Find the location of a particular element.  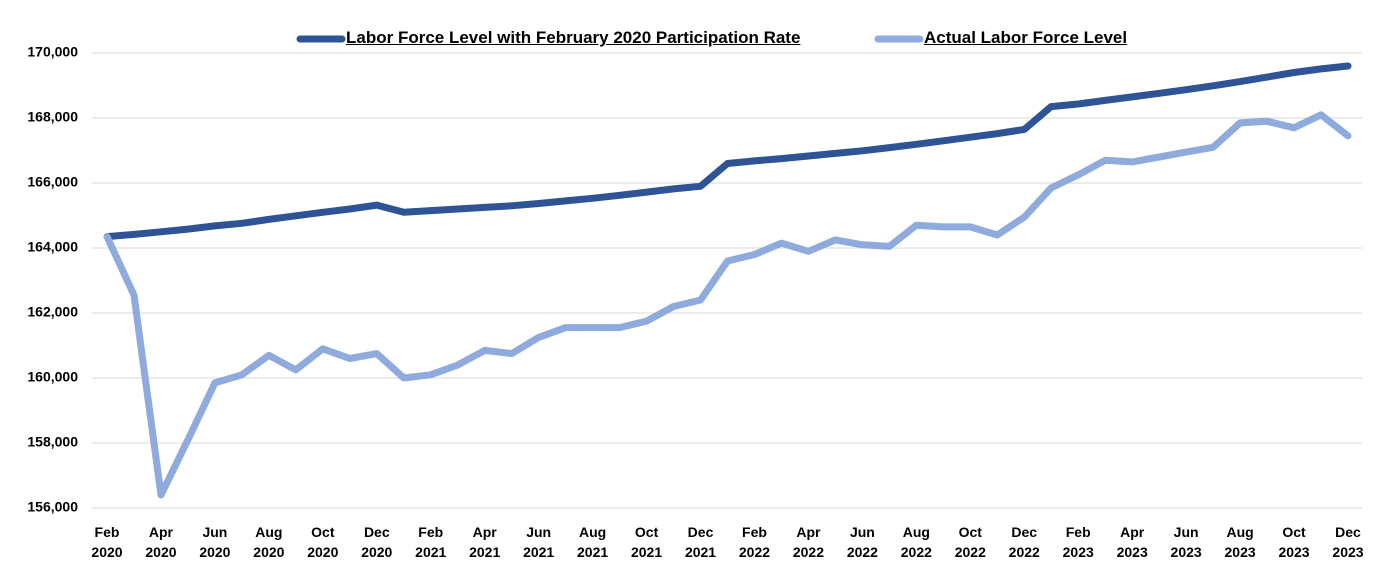

x-tick-label: Jun 2020 is located at coordinates (215, 542).